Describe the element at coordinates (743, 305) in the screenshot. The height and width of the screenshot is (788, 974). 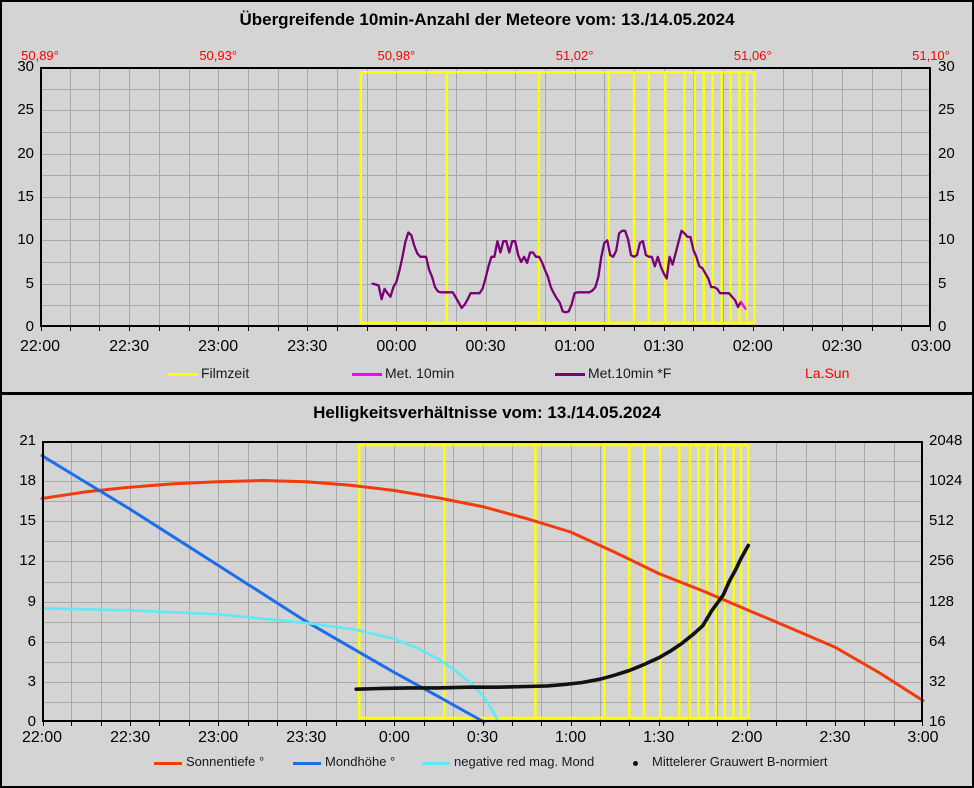
I see `series-met-10min` at that location.